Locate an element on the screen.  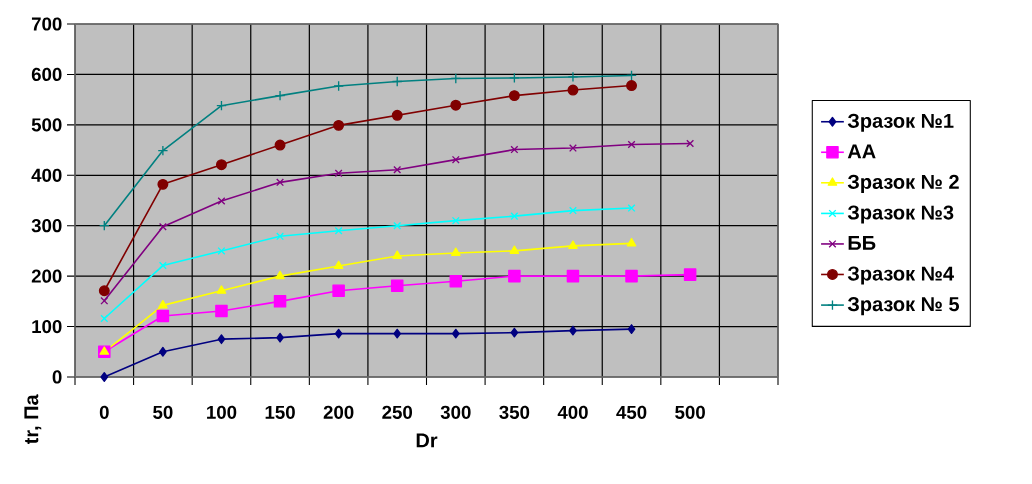
y-tick-label: 500 is located at coordinates (46, 125).